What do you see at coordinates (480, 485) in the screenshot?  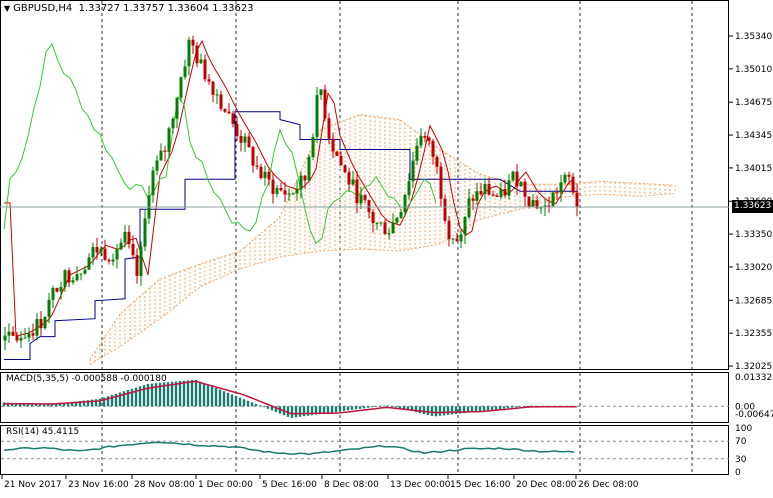 I see `time-tick-label: 15 Dec 16:00` at bounding box center [480, 485].